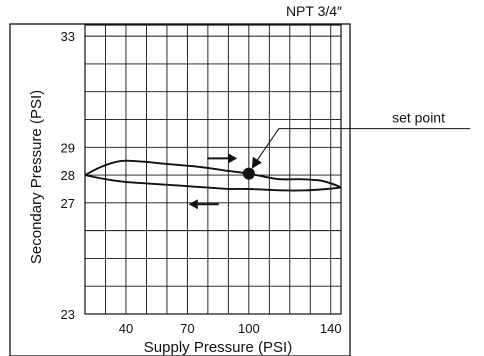 This screenshot has height=356, width=484. I want to click on x-tick-label: 100, so click(249, 328).